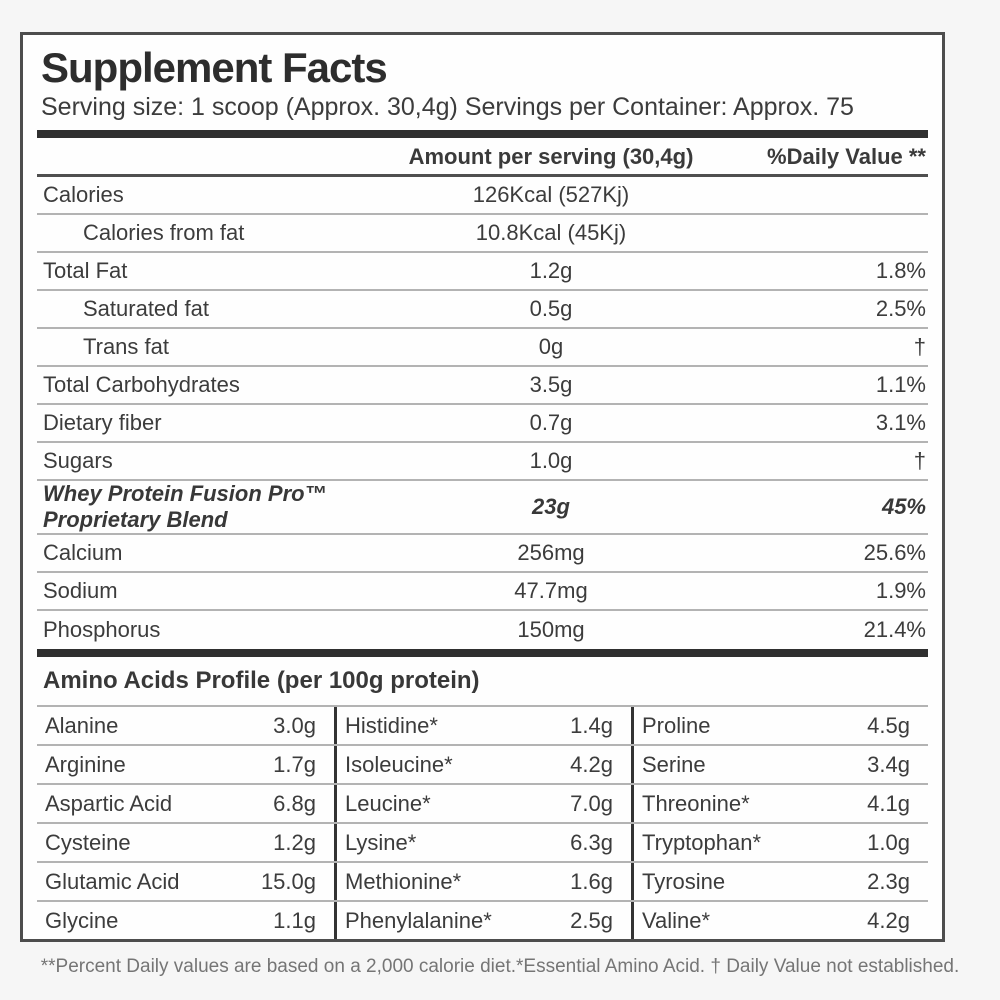  Describe the element at coordinates (80, 591) in the screenshot. I see `nutrient-name: Sodium` at that location.